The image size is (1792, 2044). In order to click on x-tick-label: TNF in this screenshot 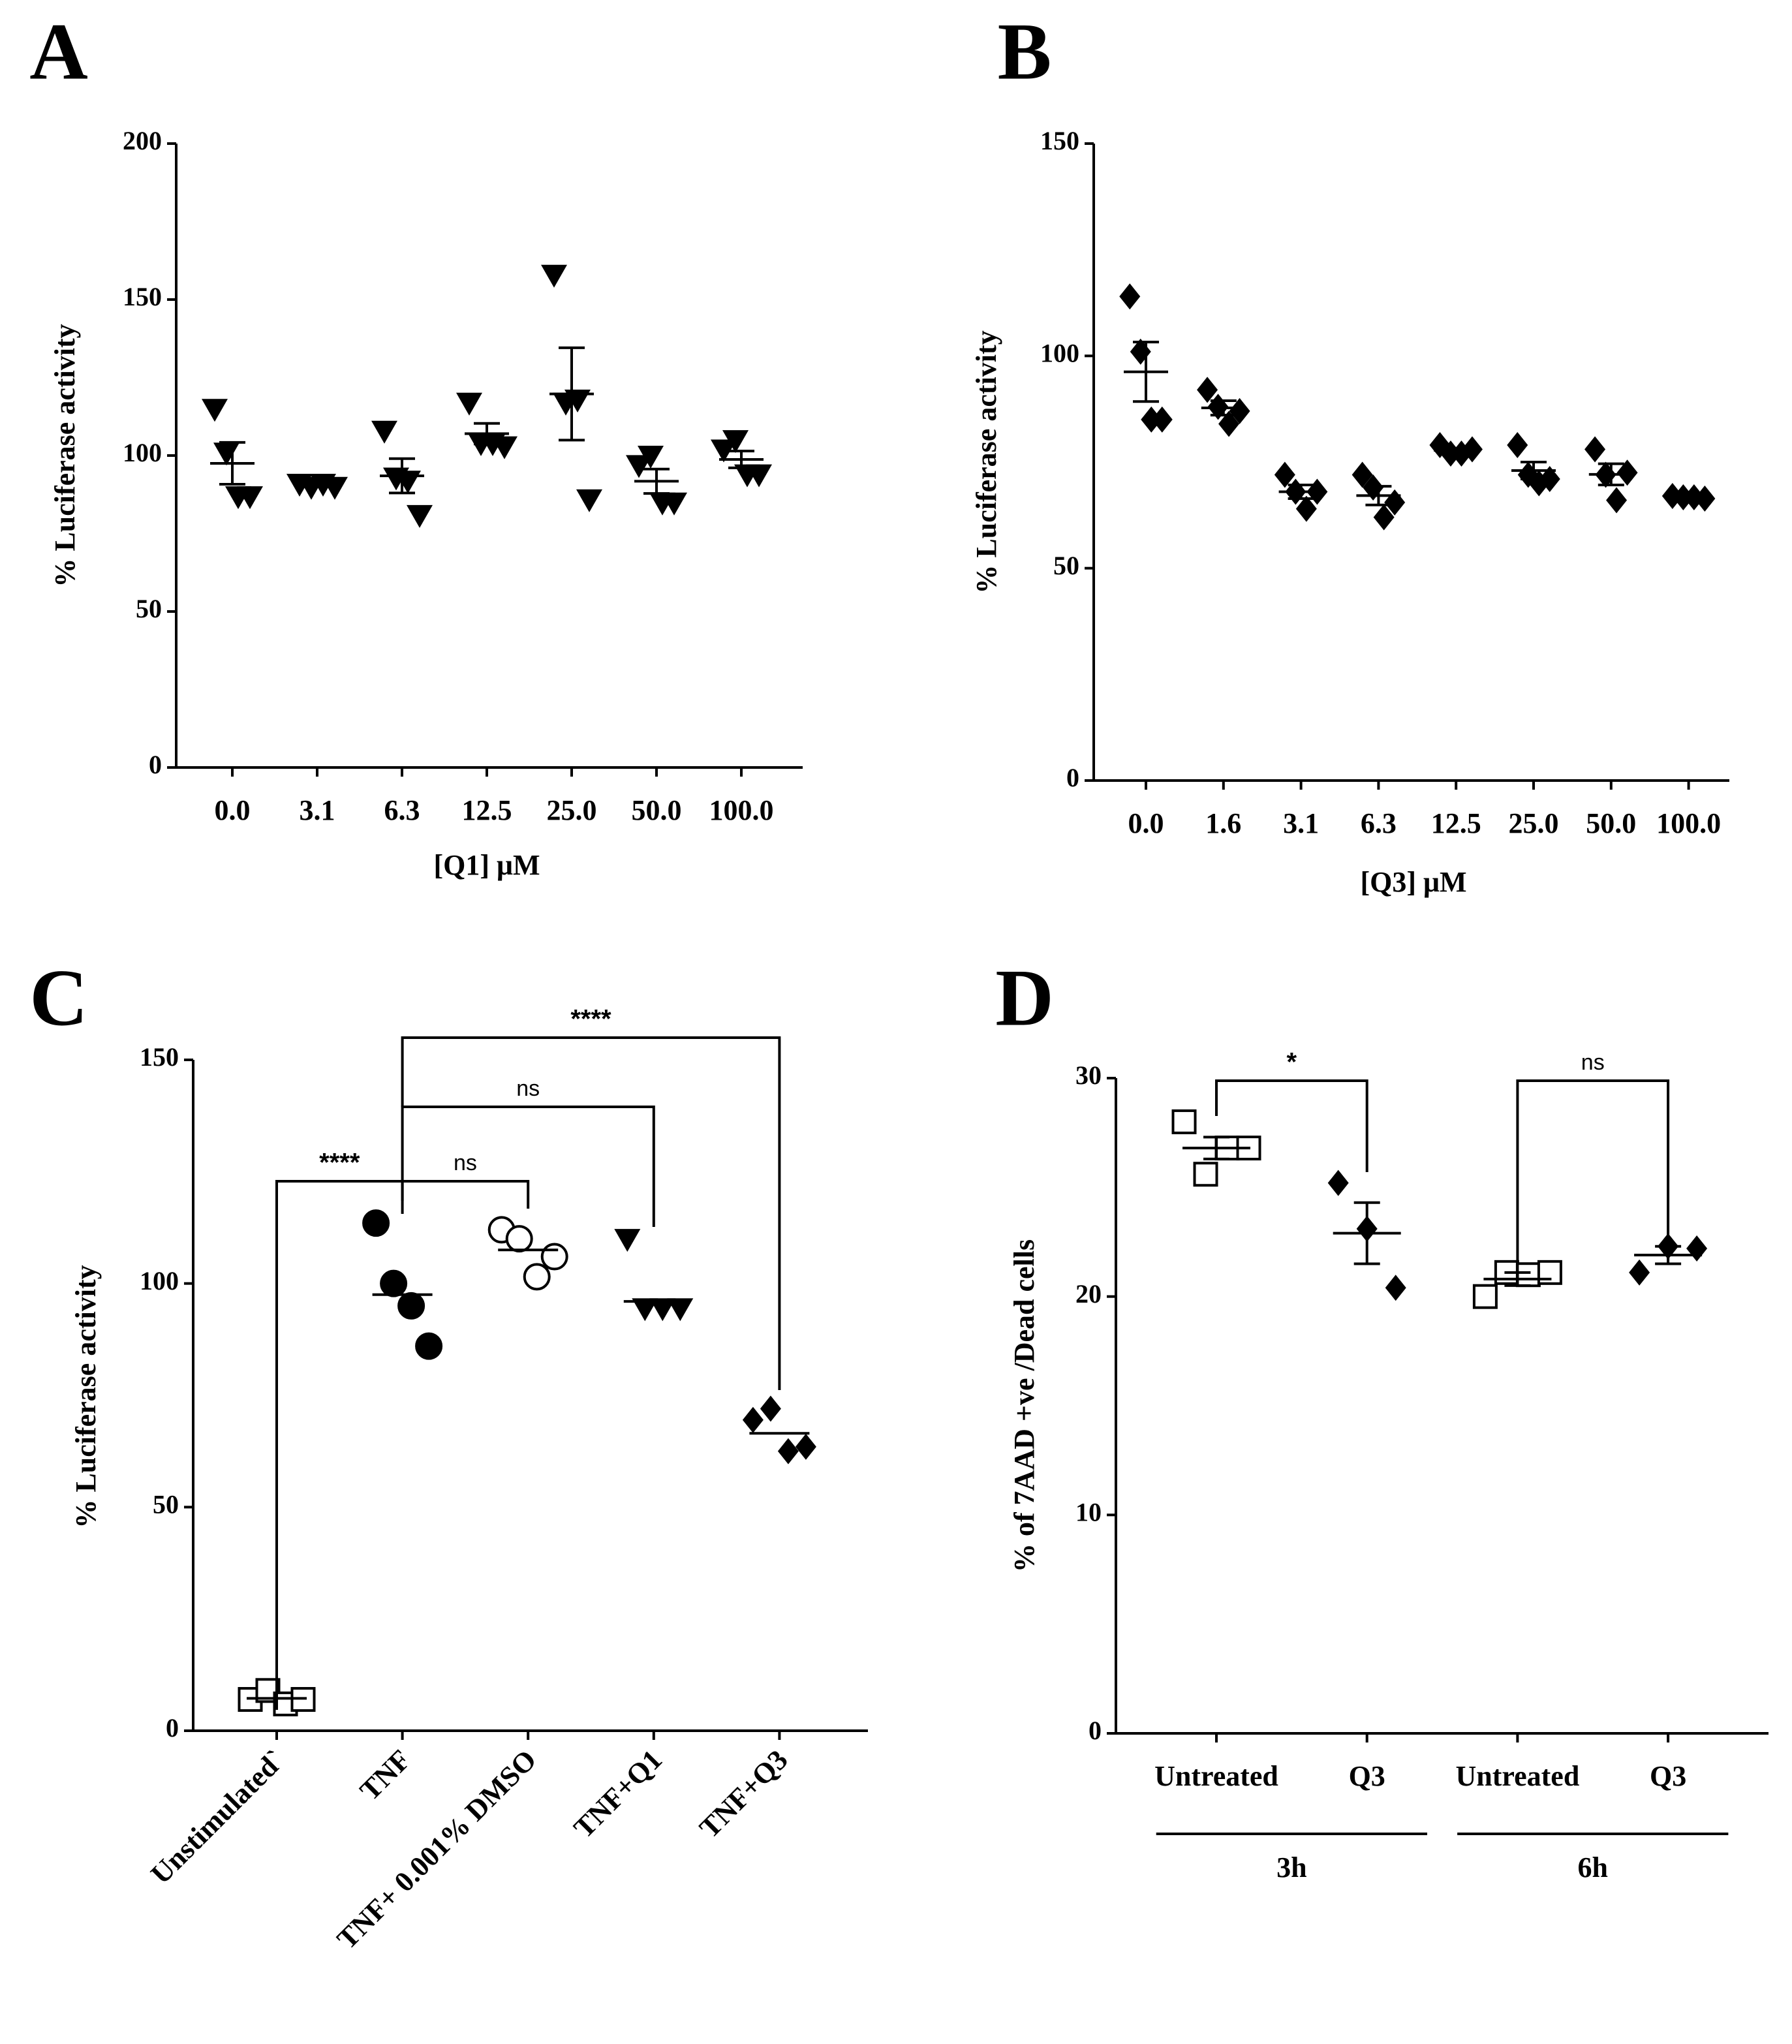, I will do `click(385, 1775)`.